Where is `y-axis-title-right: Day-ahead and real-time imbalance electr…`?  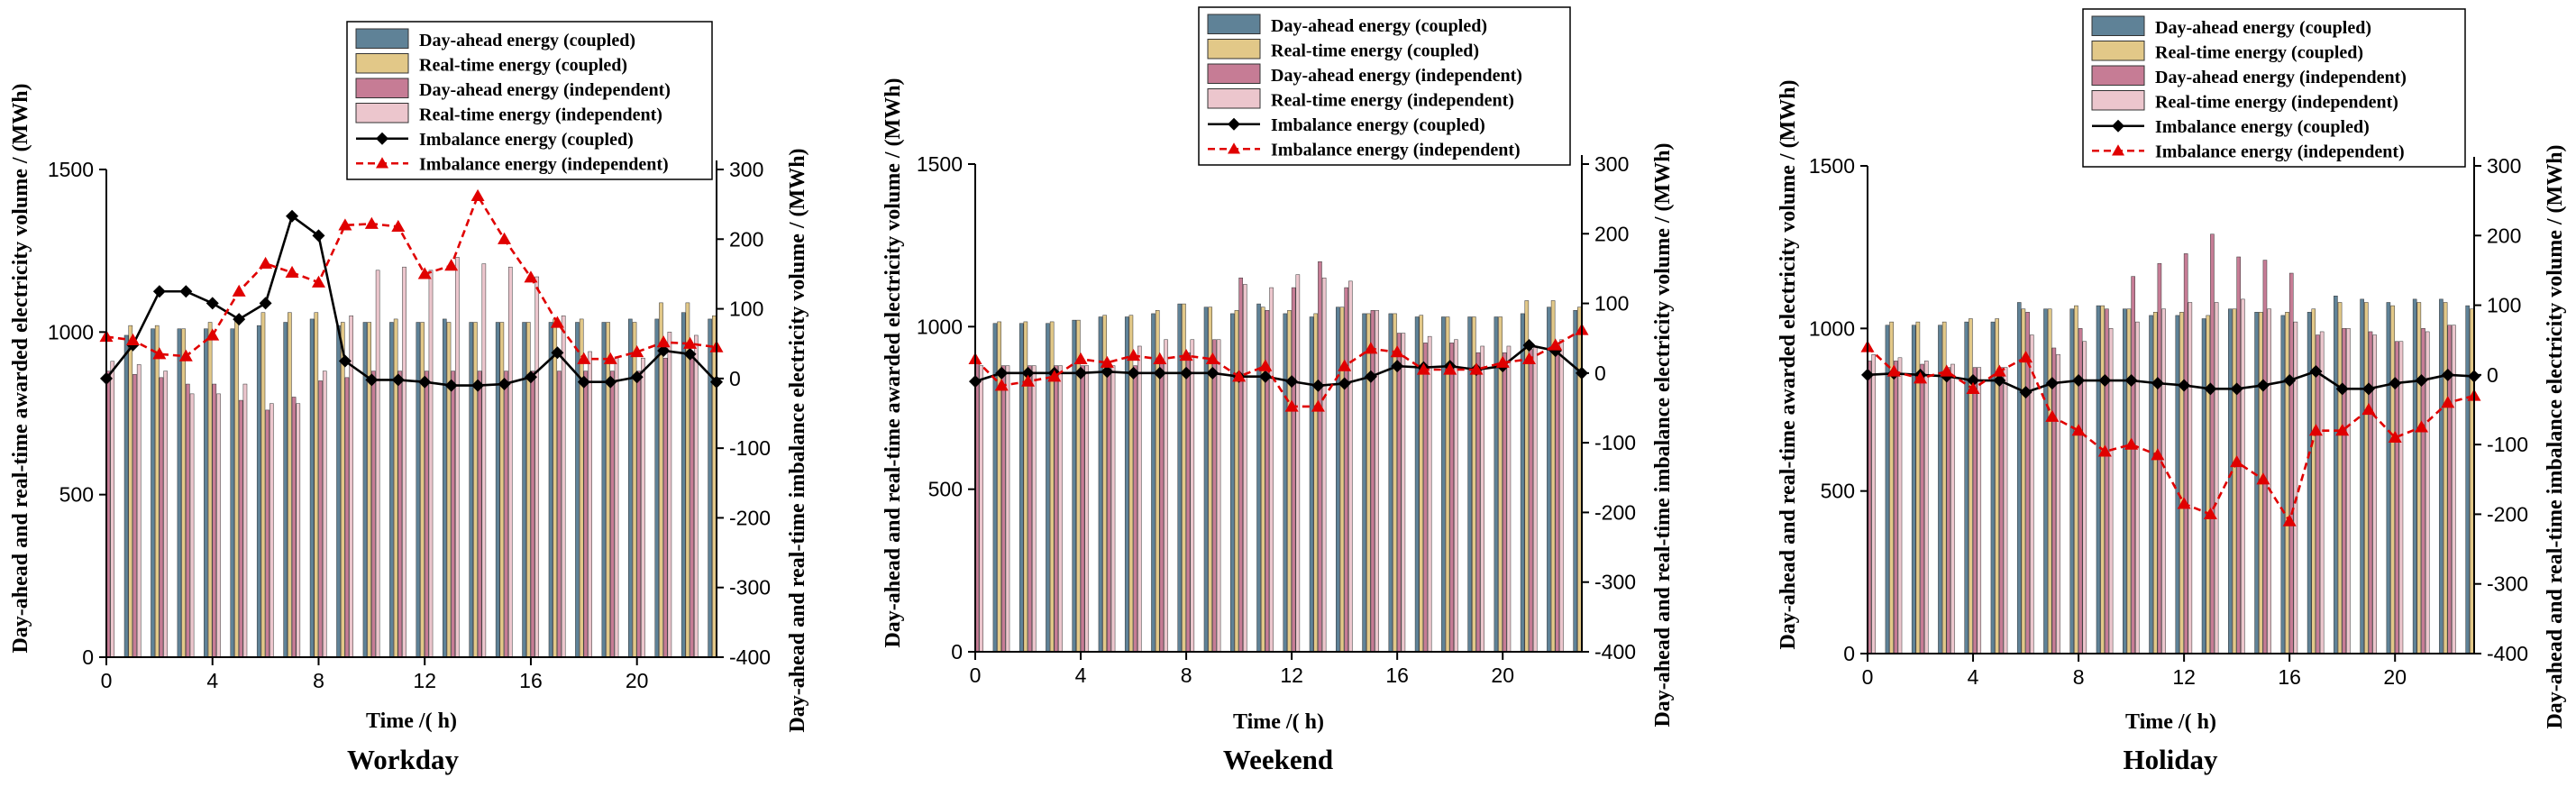 y-axis-title-right: Day-ahead and real-time imbalance electr… is located at coordinates (797, 440).